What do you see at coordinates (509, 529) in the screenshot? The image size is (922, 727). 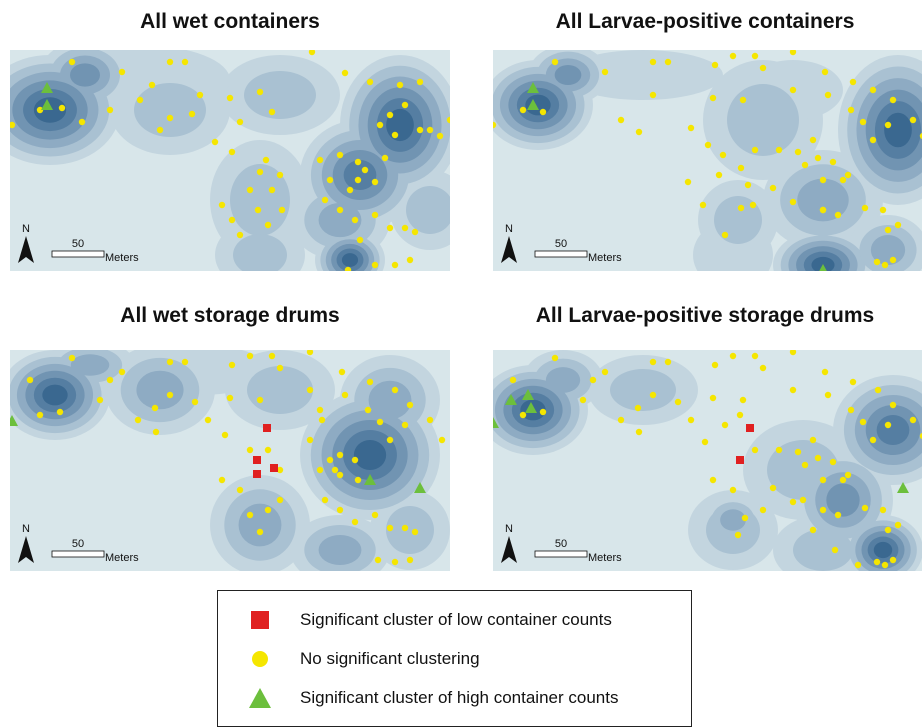 I see `north-label: N` at bounding box center [509, 529].